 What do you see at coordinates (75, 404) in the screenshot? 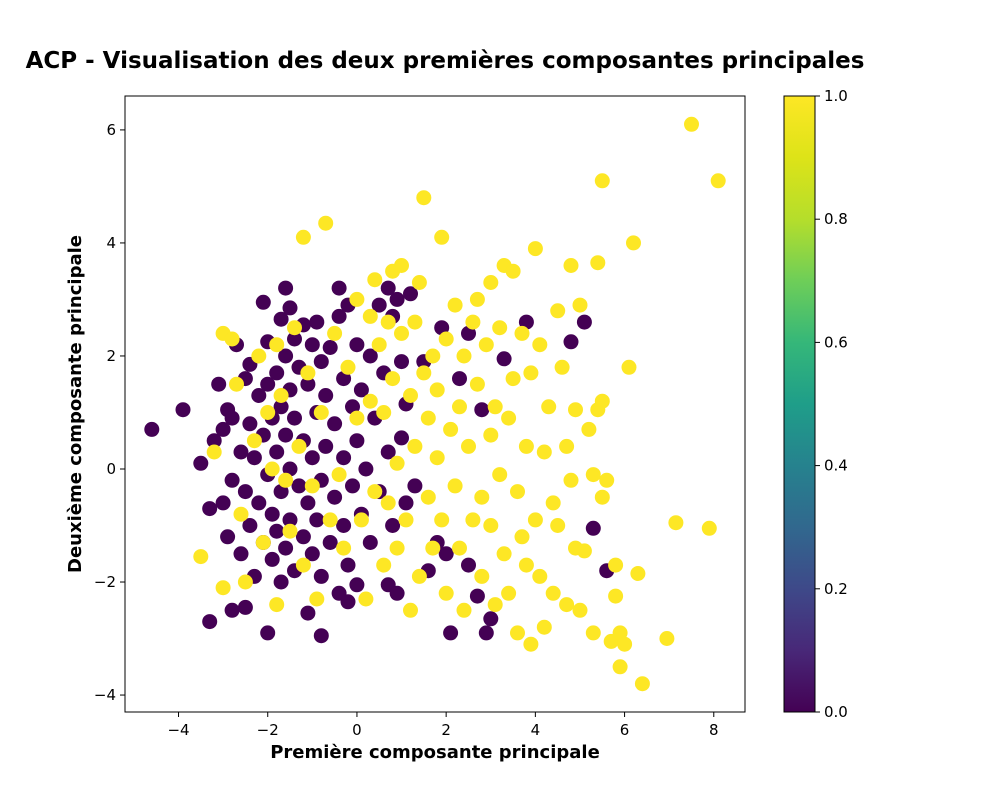
I see `y-axis-label: Deuxième composante principale` at bounding box center [75, 404].